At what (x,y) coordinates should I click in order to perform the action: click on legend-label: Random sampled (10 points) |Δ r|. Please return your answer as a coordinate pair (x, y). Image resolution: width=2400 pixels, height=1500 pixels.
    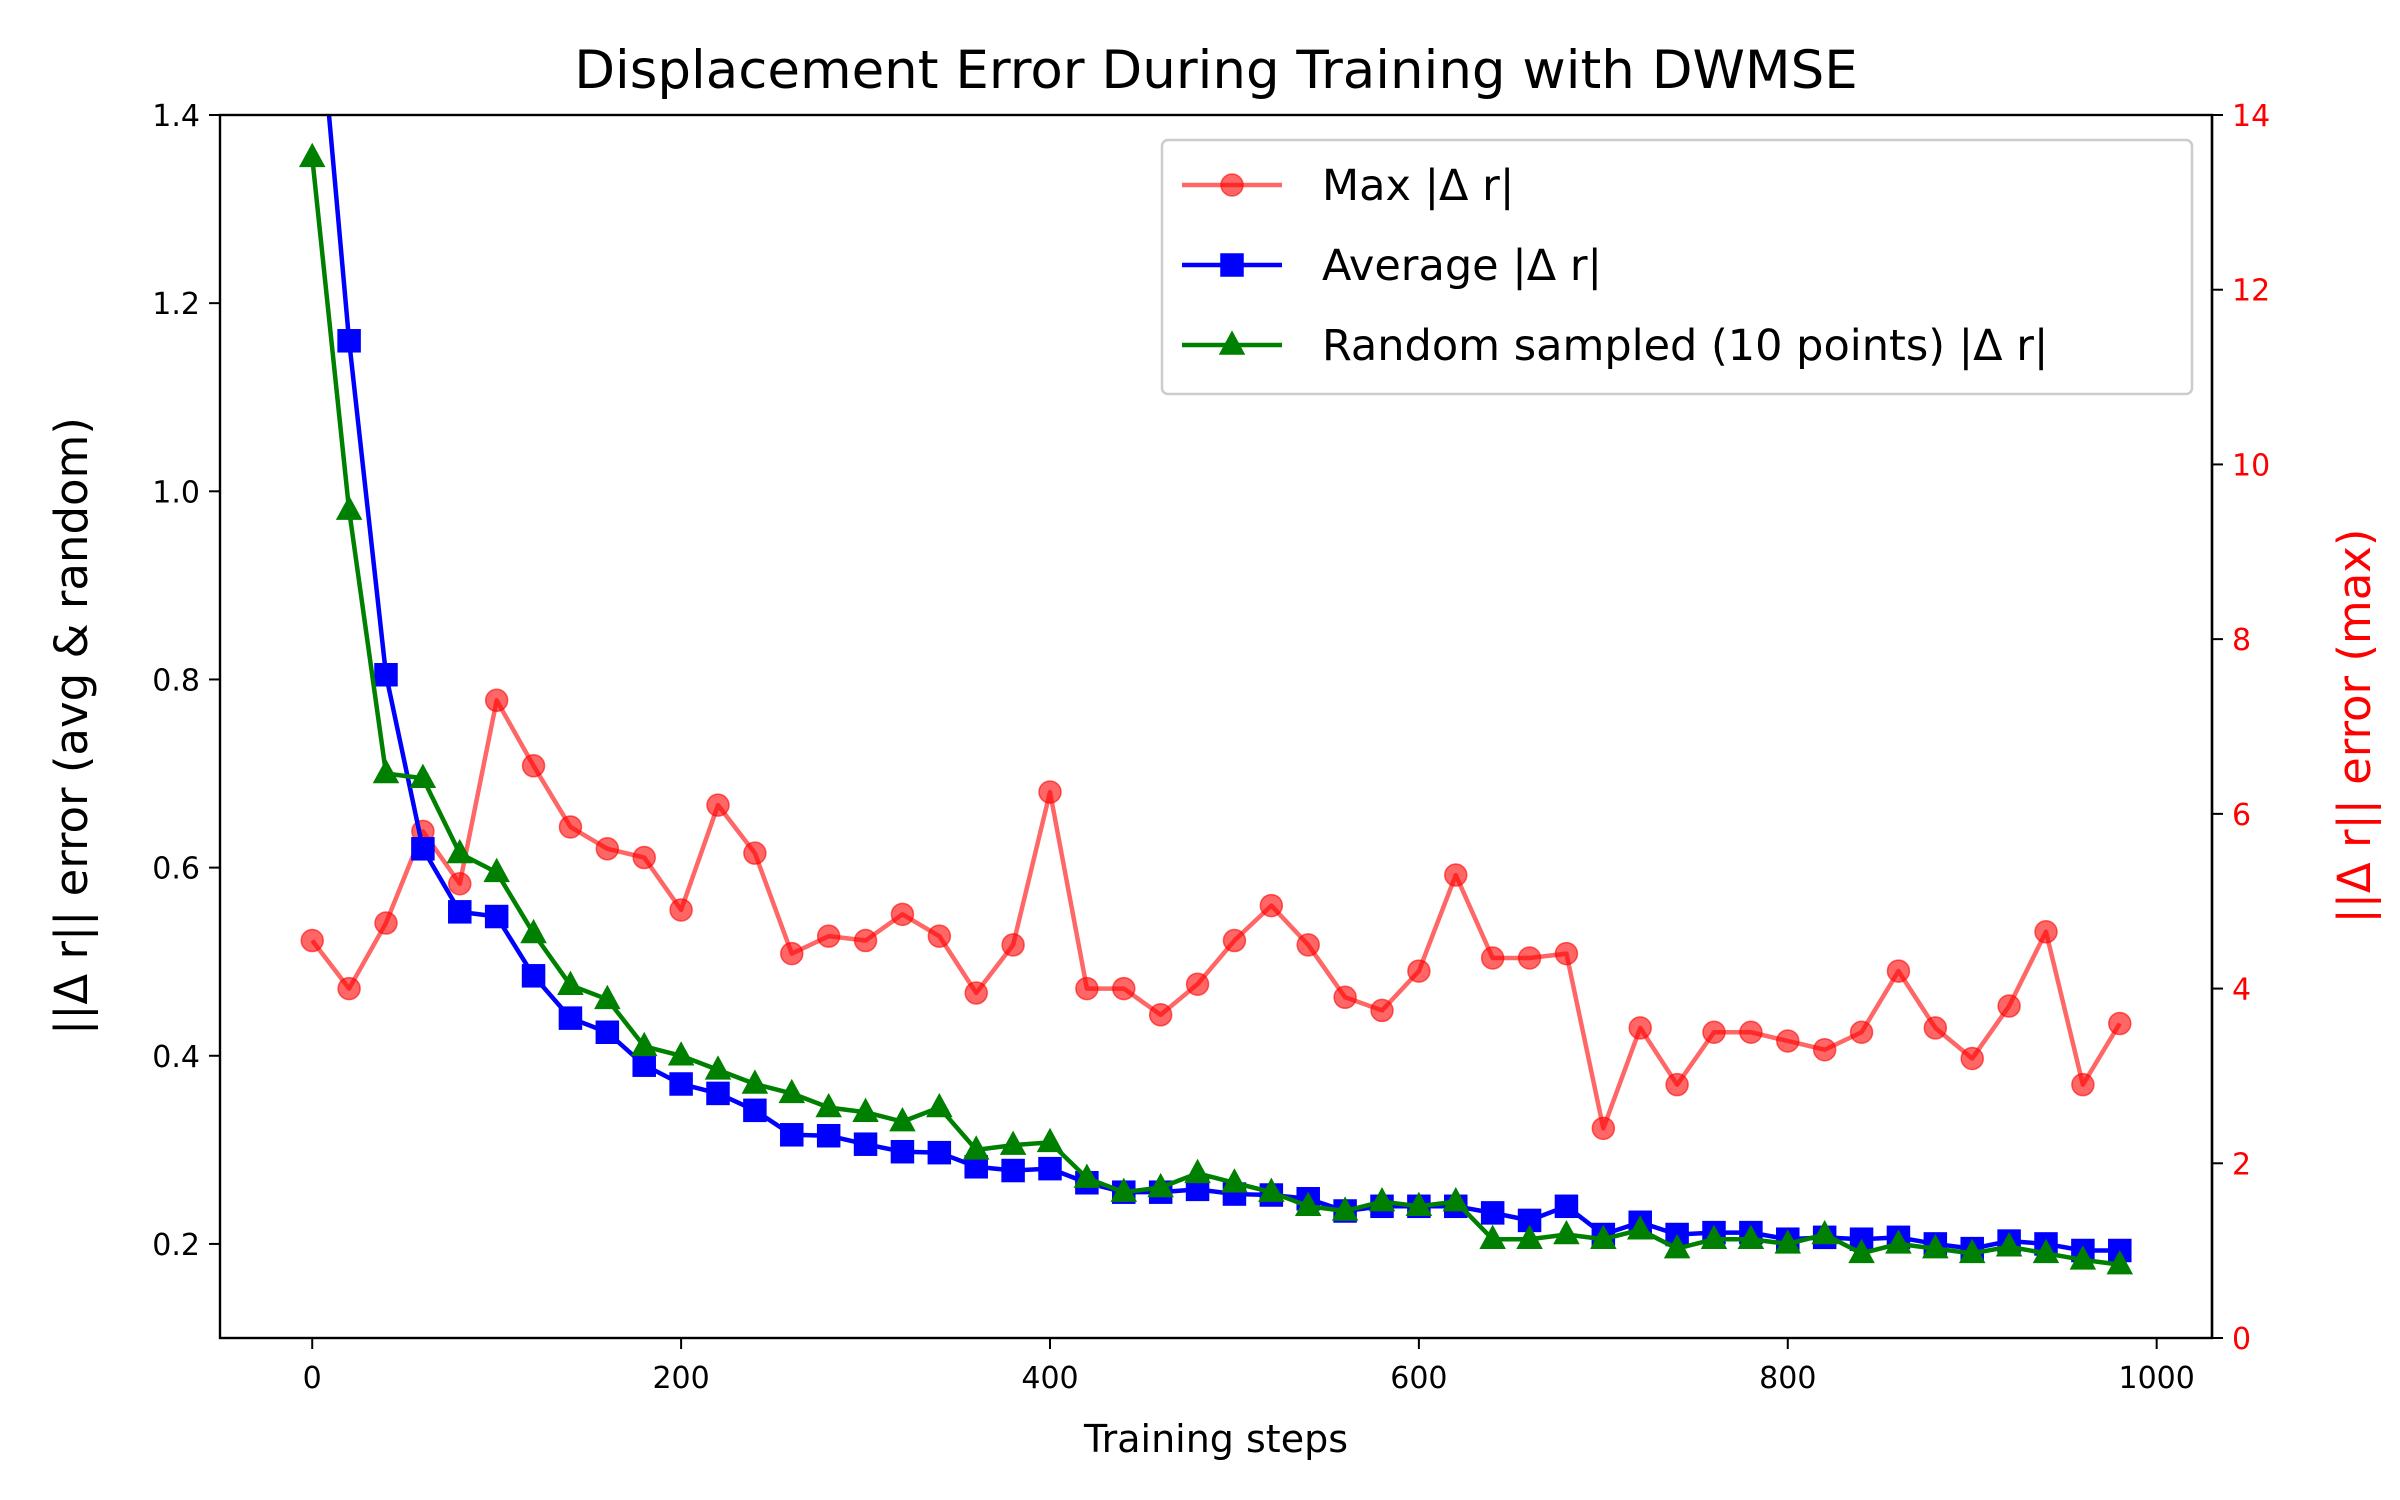
    Looking at the image, I should click on (1685, 346).